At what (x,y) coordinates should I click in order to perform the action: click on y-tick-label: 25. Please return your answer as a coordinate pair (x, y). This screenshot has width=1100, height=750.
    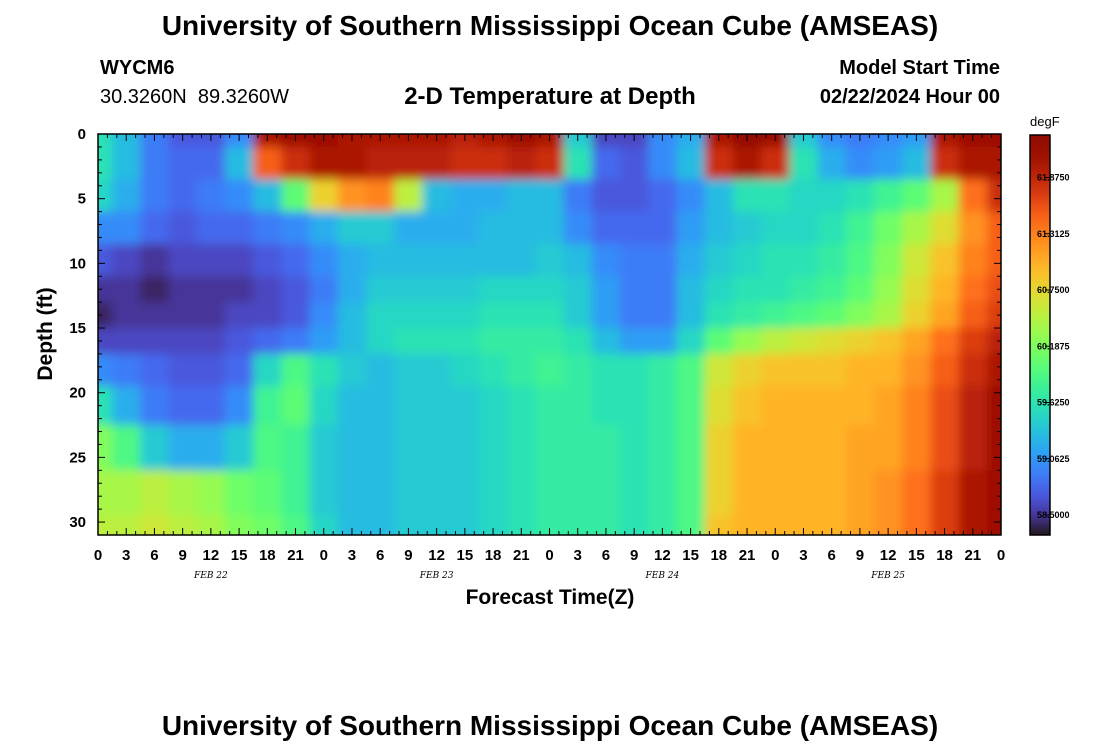
    Looking at the image, I should click on (77, 457).